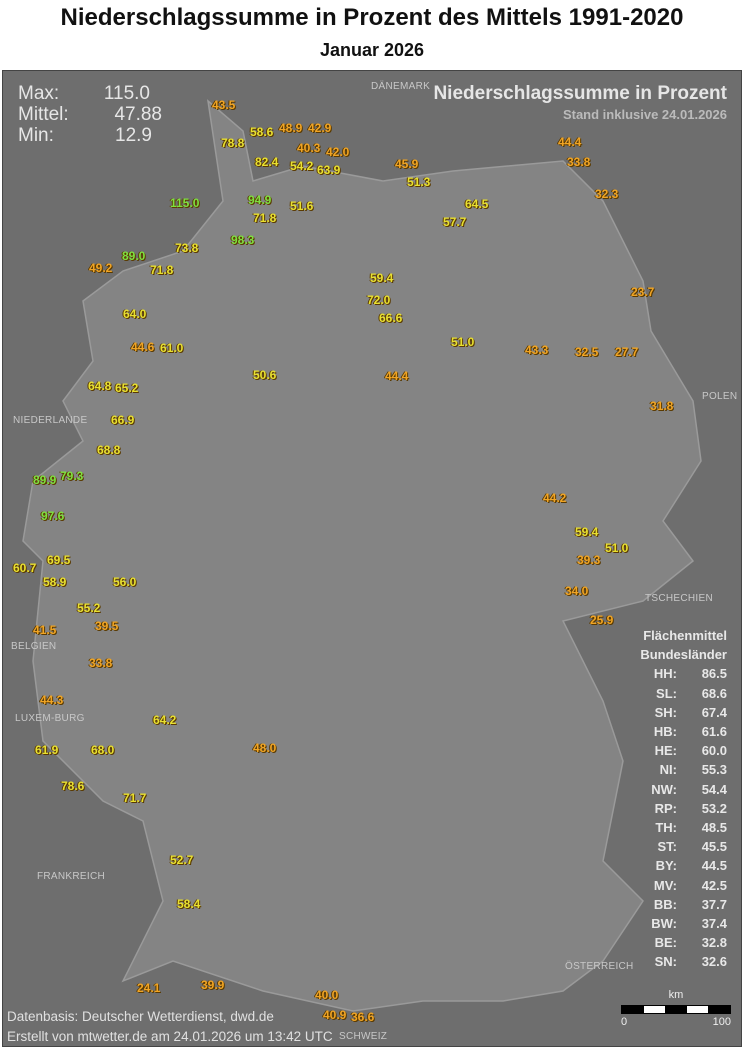 Image resolution: width=744 pixels, height=1049 pixels. I want to click on legend-row: BW: 37.4, so click(682, 923).